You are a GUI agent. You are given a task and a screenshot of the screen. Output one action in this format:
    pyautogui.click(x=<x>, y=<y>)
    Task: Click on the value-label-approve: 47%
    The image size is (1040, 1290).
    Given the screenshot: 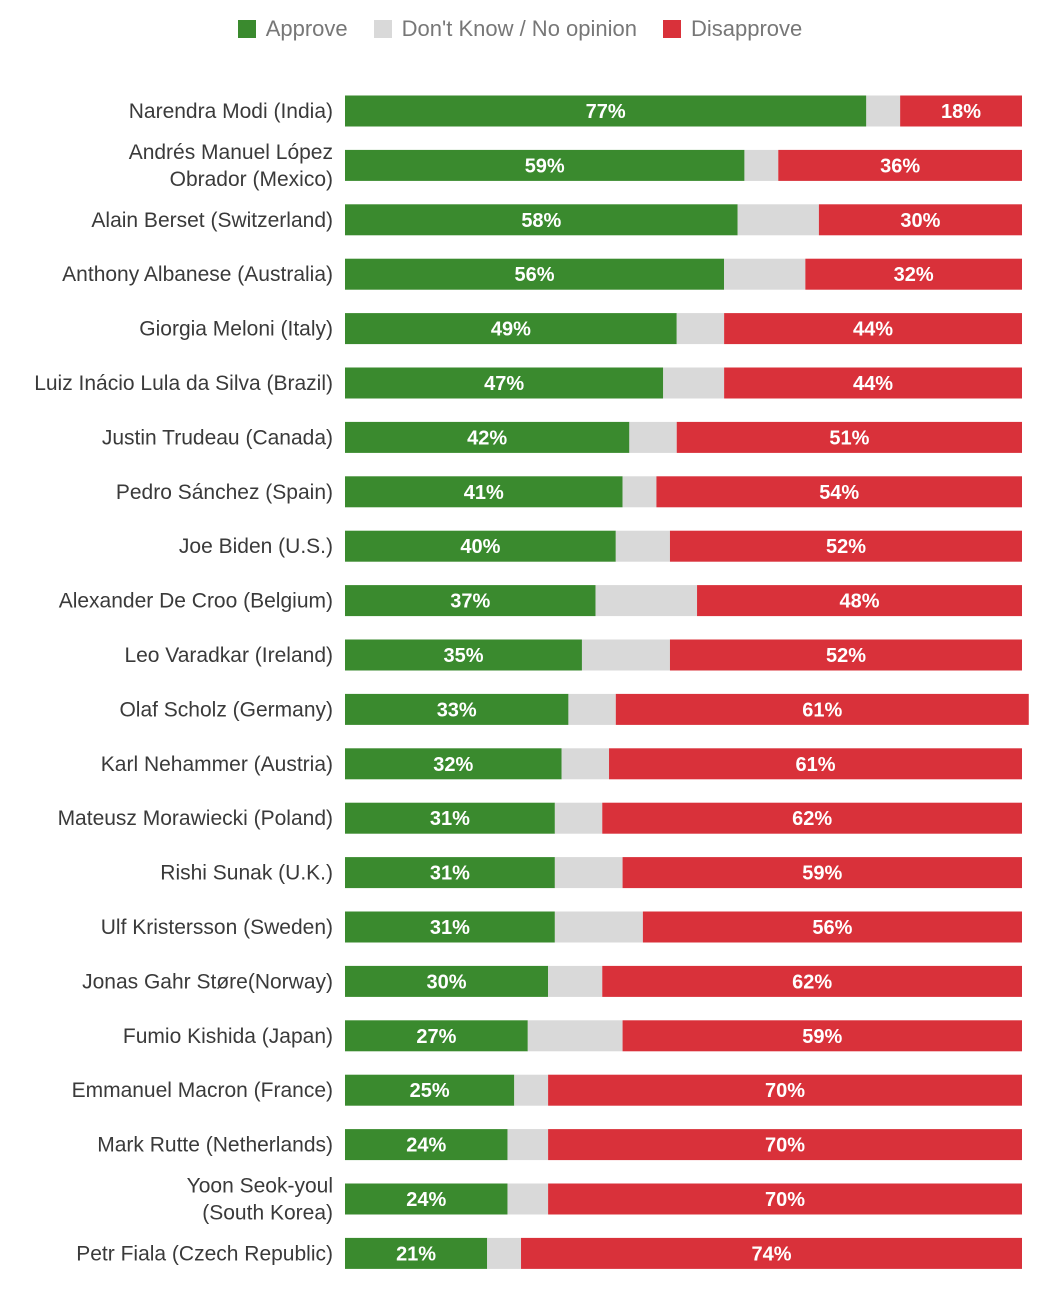 What is the action you would take?
    pyautogui.click(x=504, y=384)
    